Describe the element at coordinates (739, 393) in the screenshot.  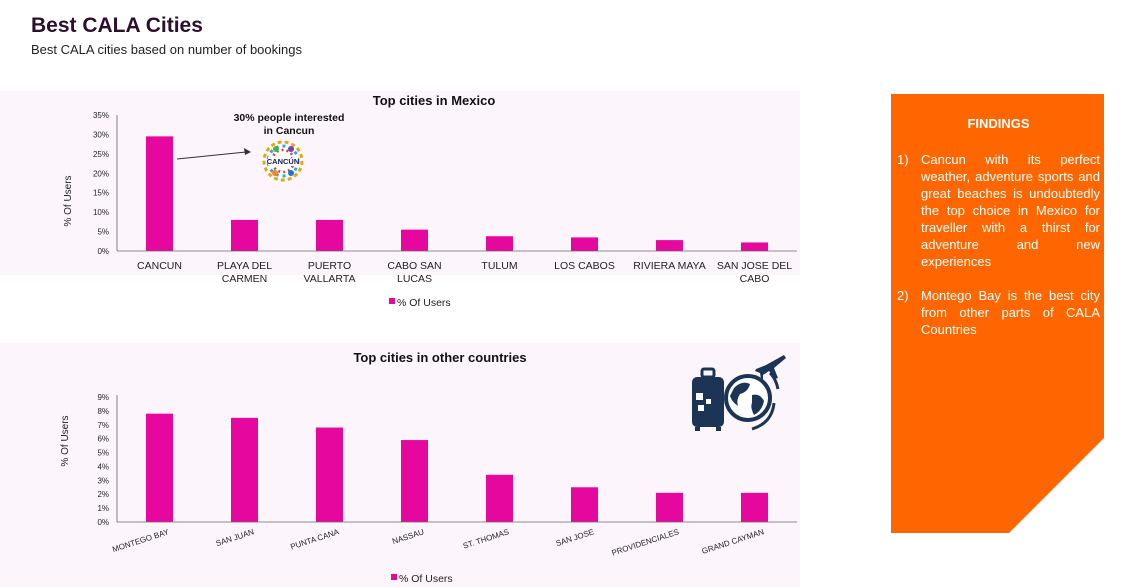
I see `travel-luggage-globe-icon` at that location.